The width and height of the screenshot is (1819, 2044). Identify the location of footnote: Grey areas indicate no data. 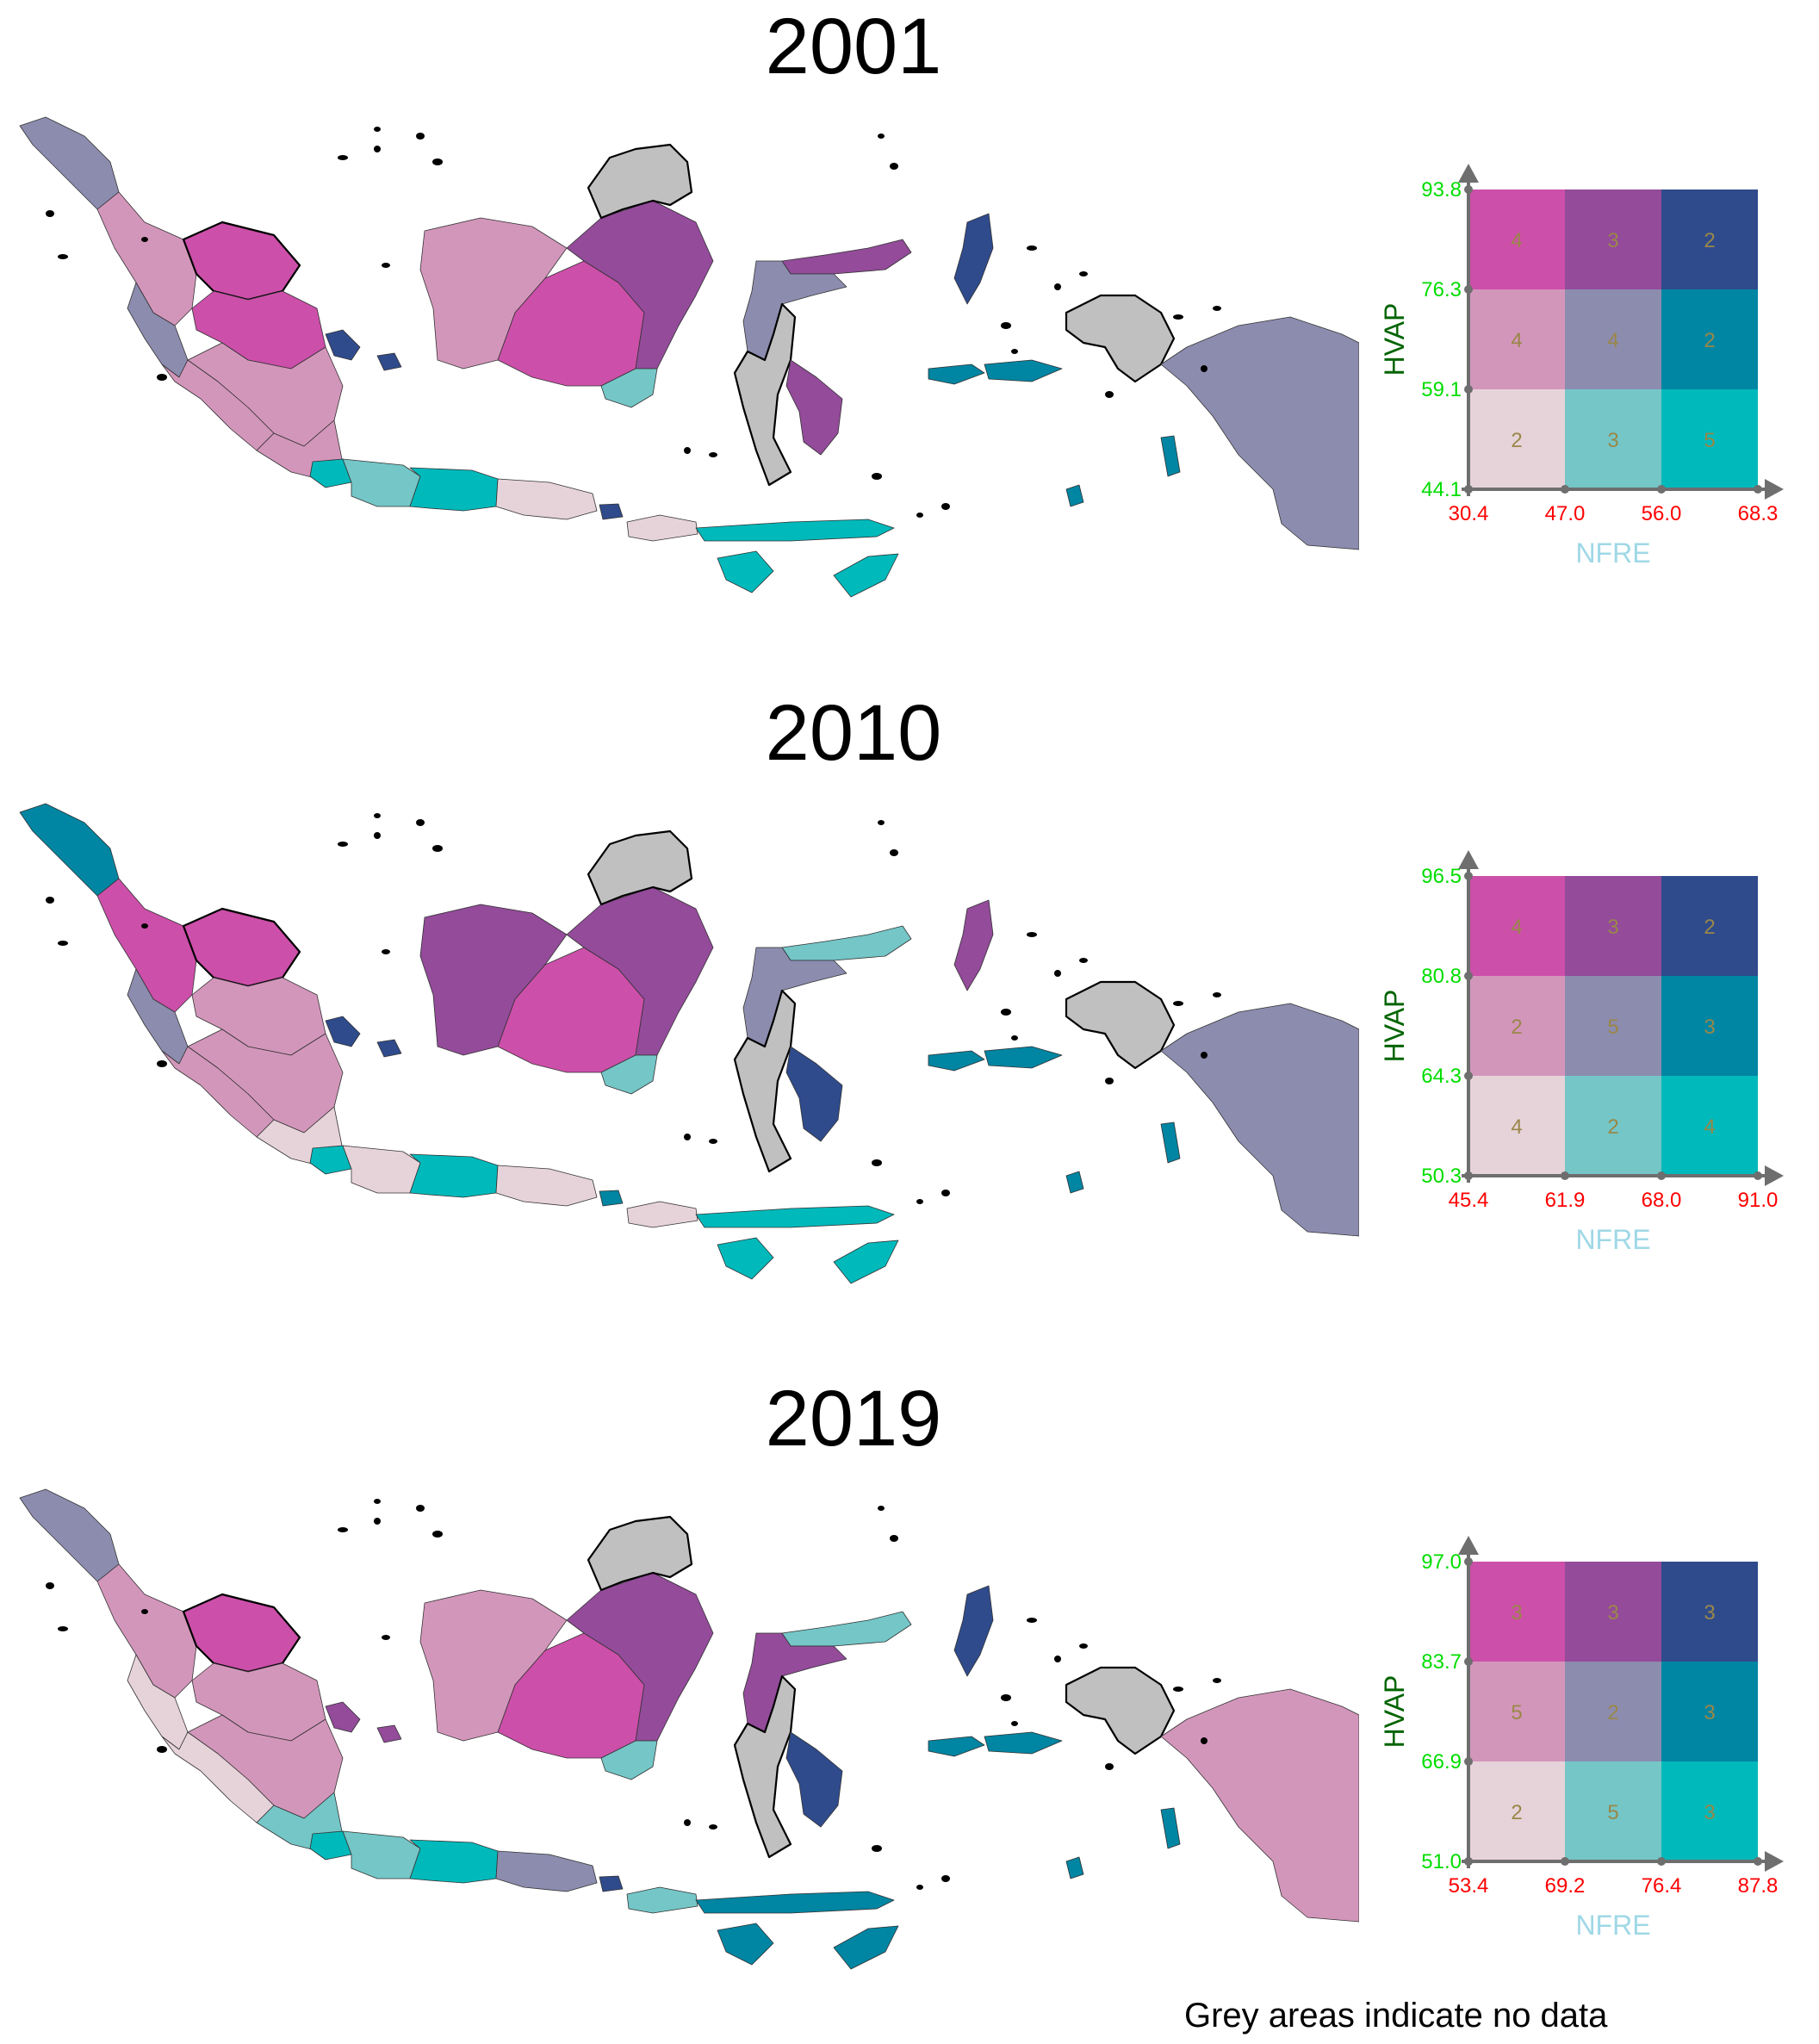
(1396, 2016).